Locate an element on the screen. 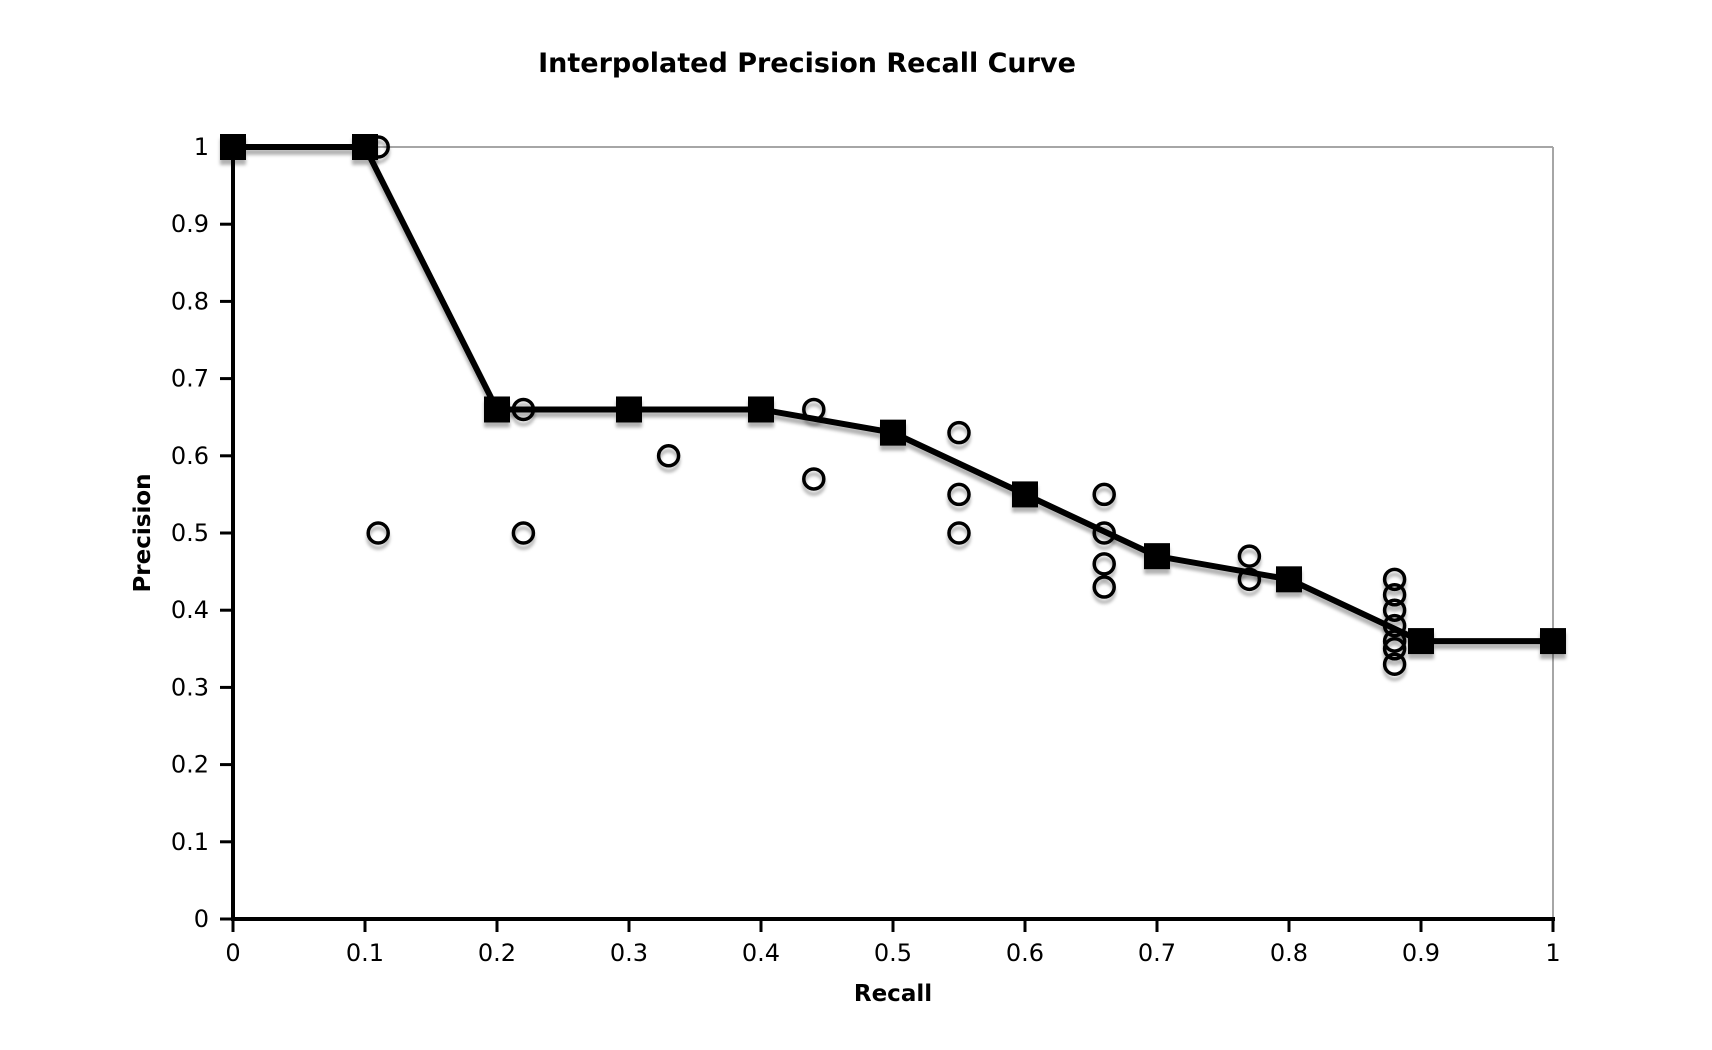 This screenshot has width=1712, height=1050. y-tick-label: 0.9 is located at coordinates (190, 224).